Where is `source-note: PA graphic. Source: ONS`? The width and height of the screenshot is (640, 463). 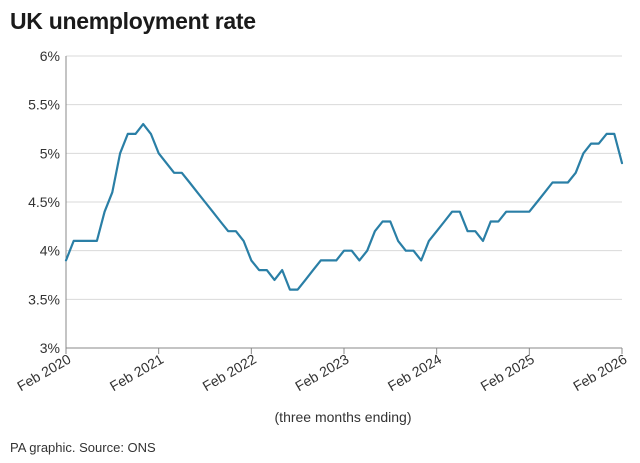 source-note: PA graphic. Source: ONS is located at coordinates (83, 447).